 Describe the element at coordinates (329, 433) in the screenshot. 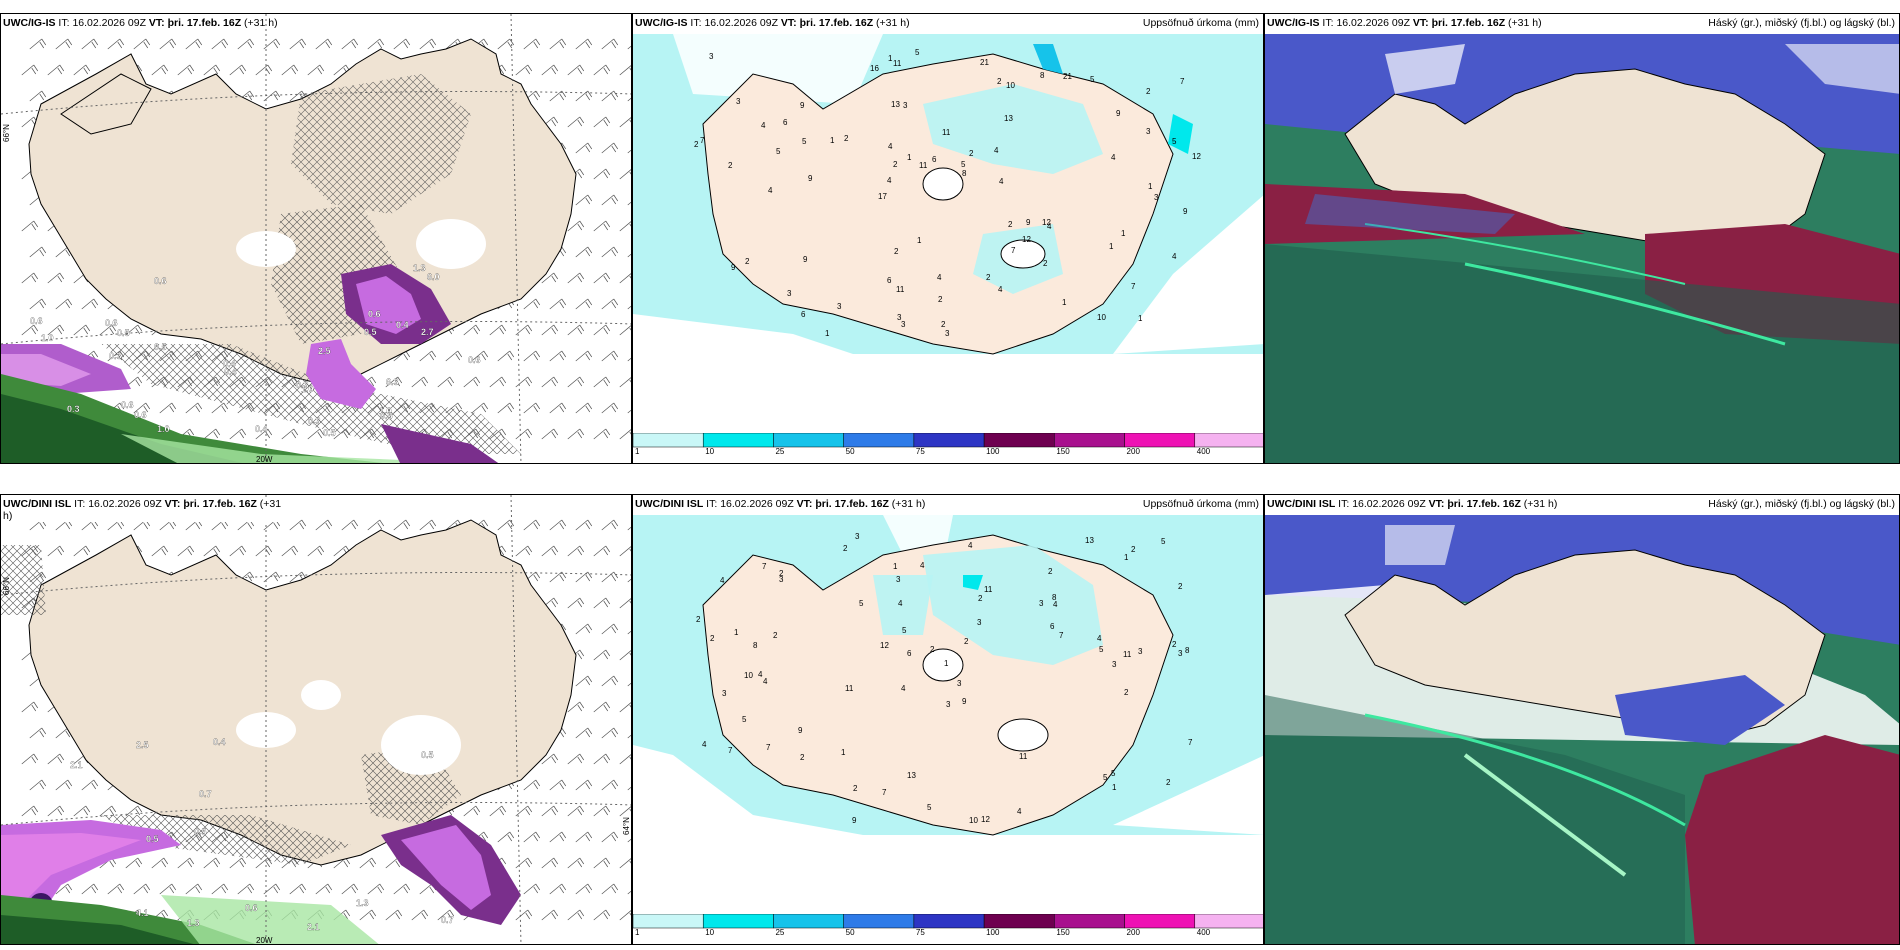

I see `wind-value-label: 0.5` at that location.